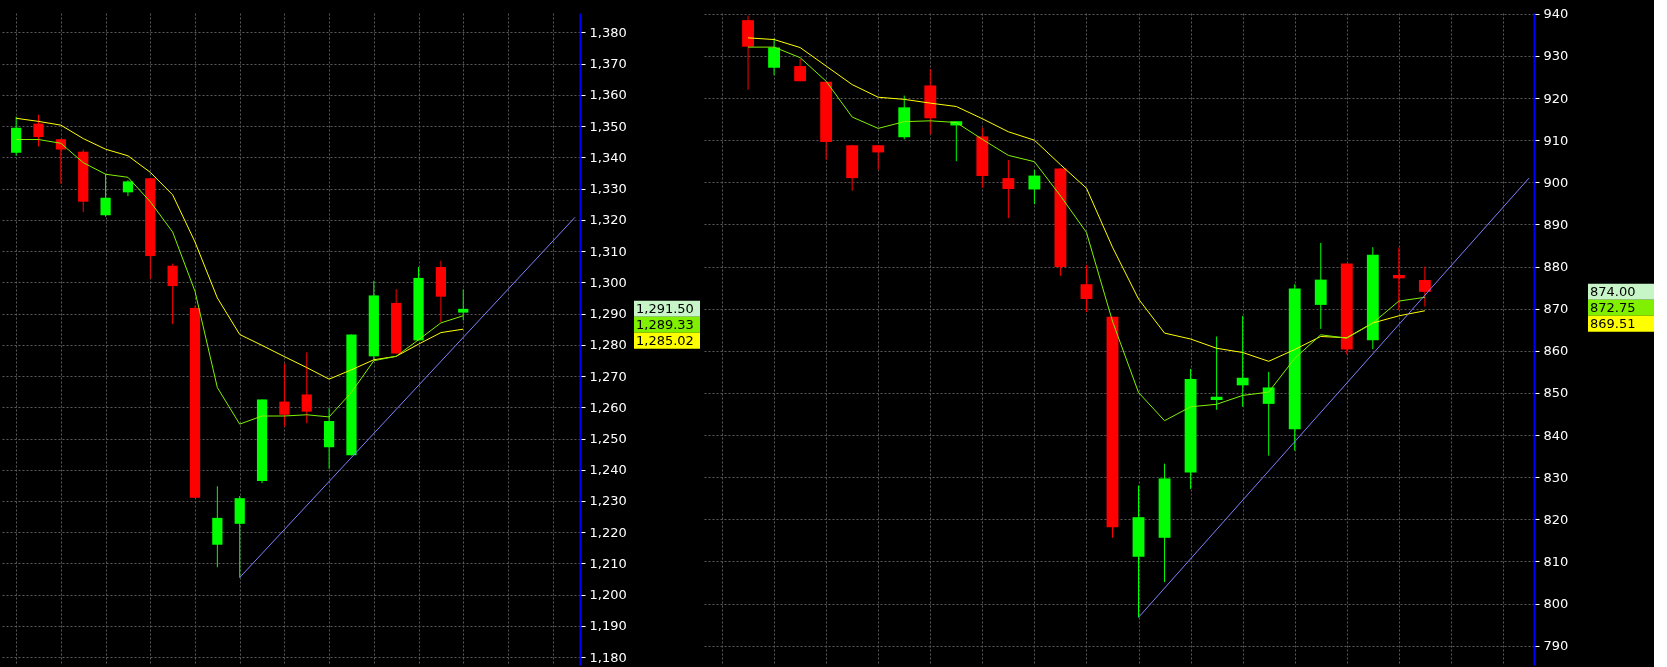  What do you see at coordinates (608, 220) in the screenshot?
I see `y-tick-label: 1,320` at bounding box center [608, 220].